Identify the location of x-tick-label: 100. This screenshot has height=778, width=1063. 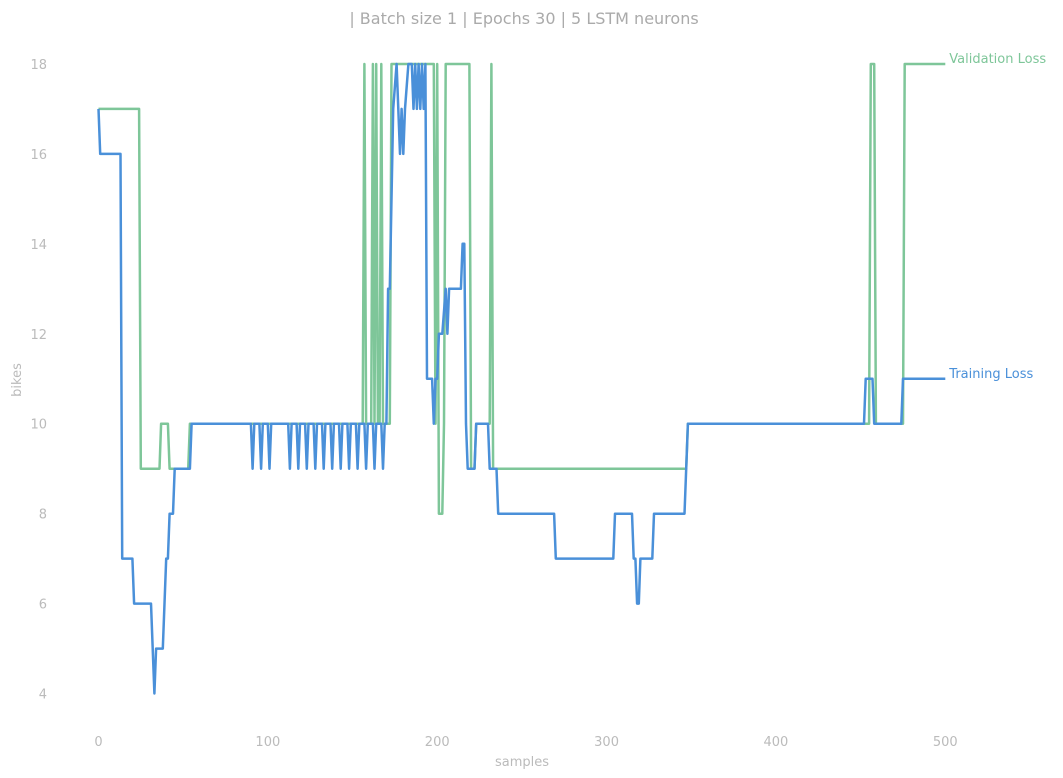
(267, 742).